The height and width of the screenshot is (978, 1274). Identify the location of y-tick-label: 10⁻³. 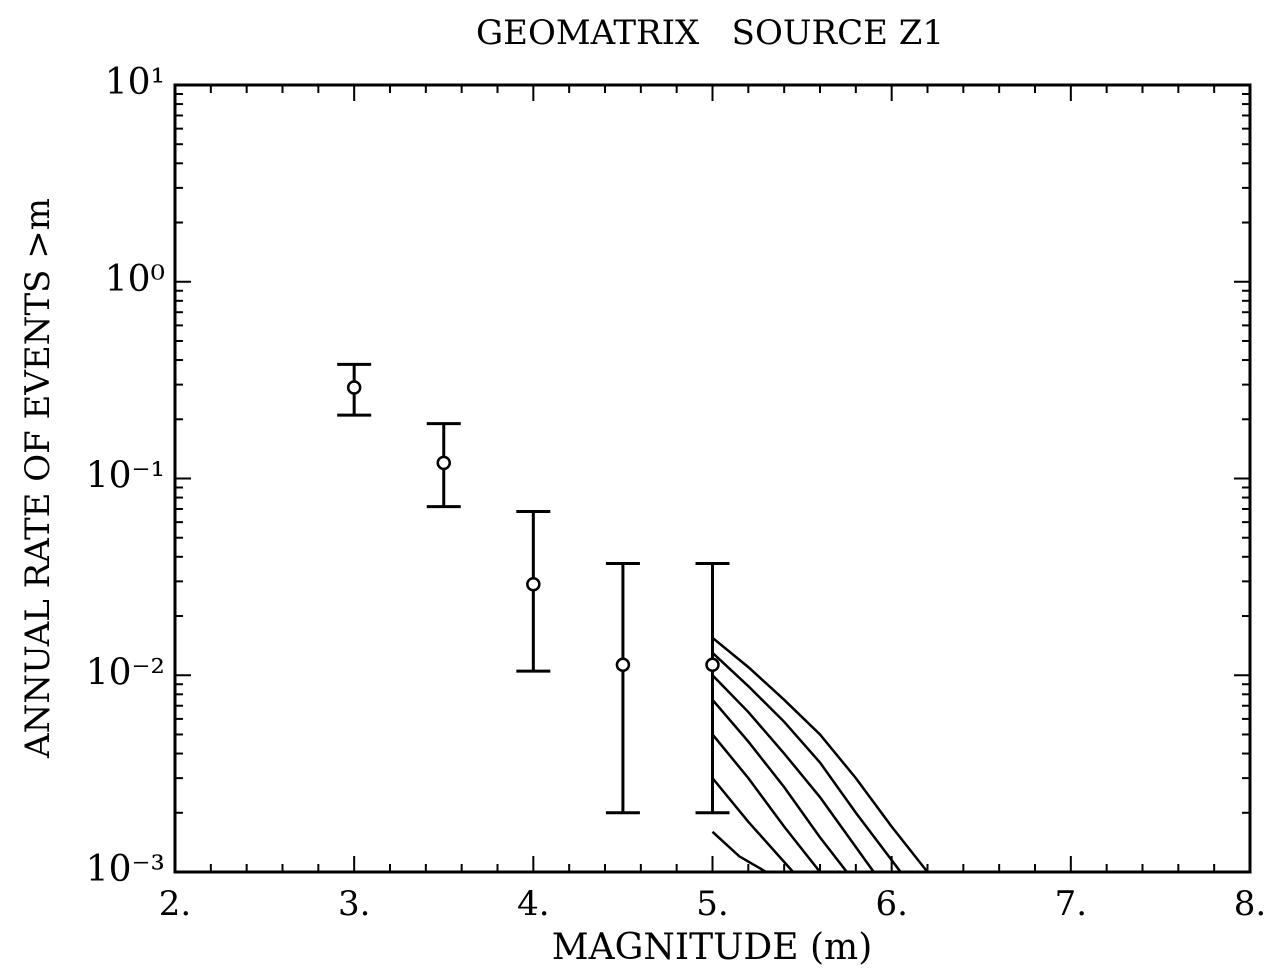
(125, 869).